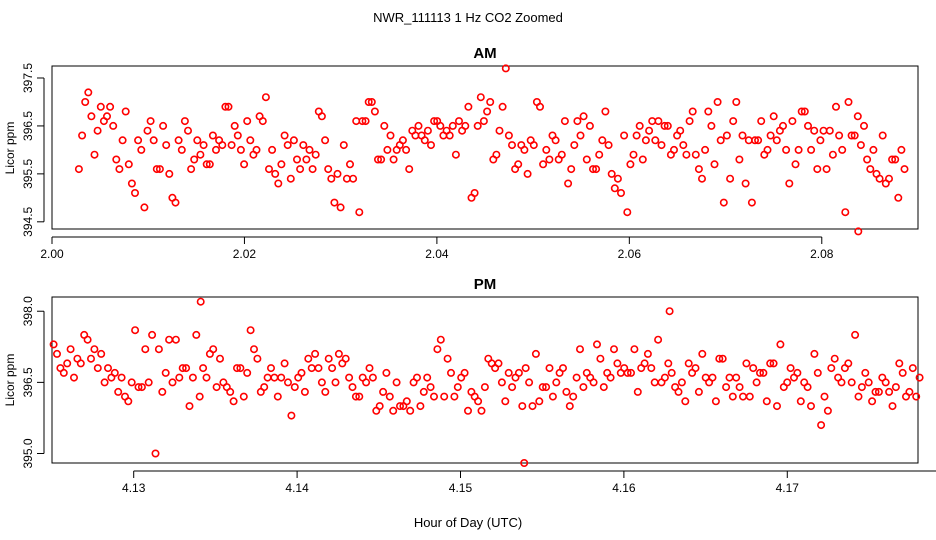 This screenshot has width=936, height=540. Describe the element at coordinates (28, 221) in the screenshot. I see `am-y-tick-label: 394.5` at that location.